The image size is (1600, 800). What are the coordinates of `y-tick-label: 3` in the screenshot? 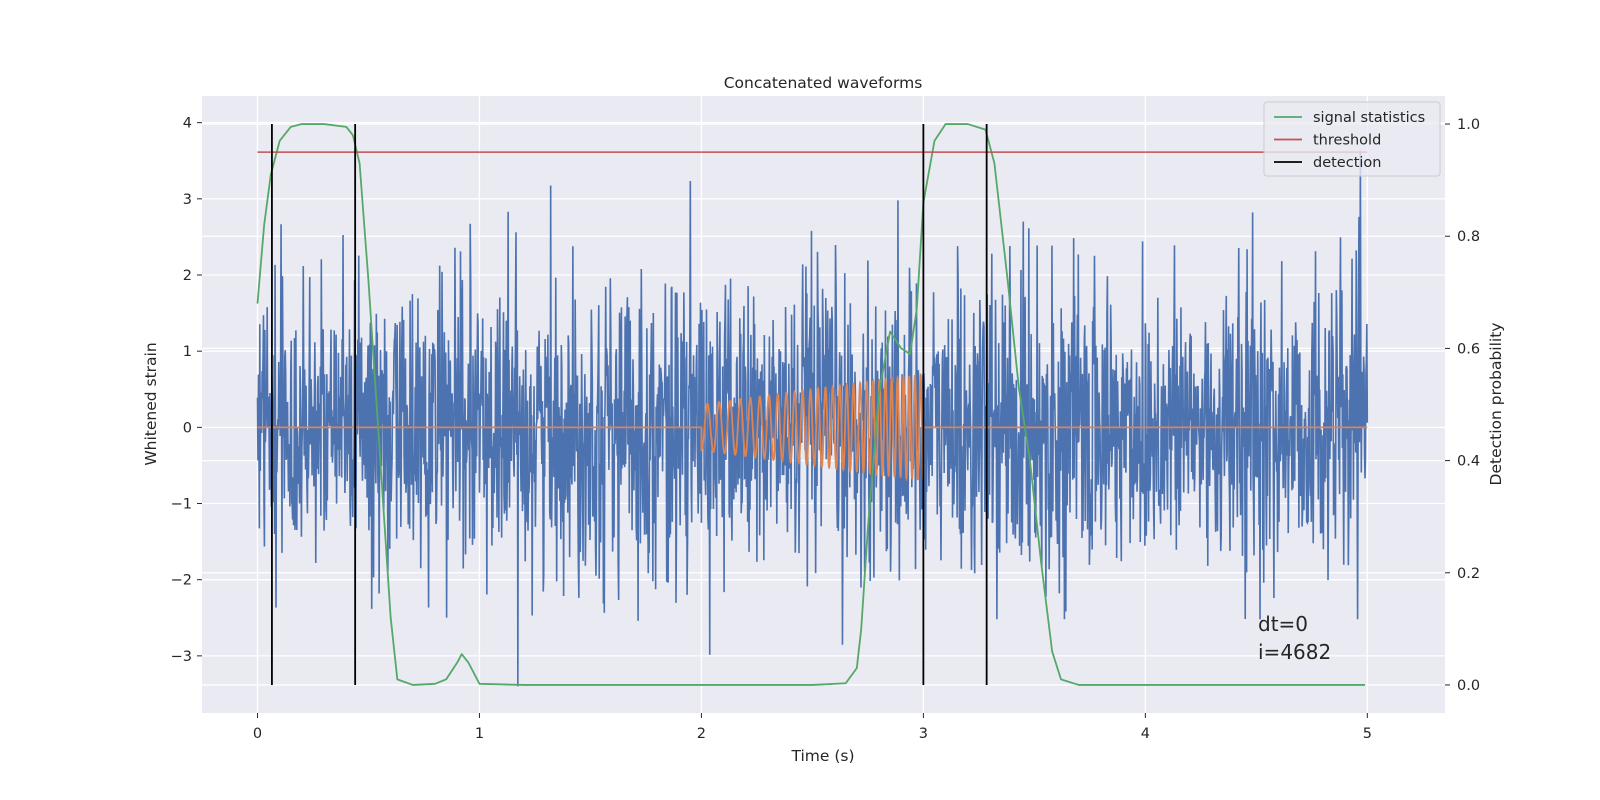 It's located at (187, 200).